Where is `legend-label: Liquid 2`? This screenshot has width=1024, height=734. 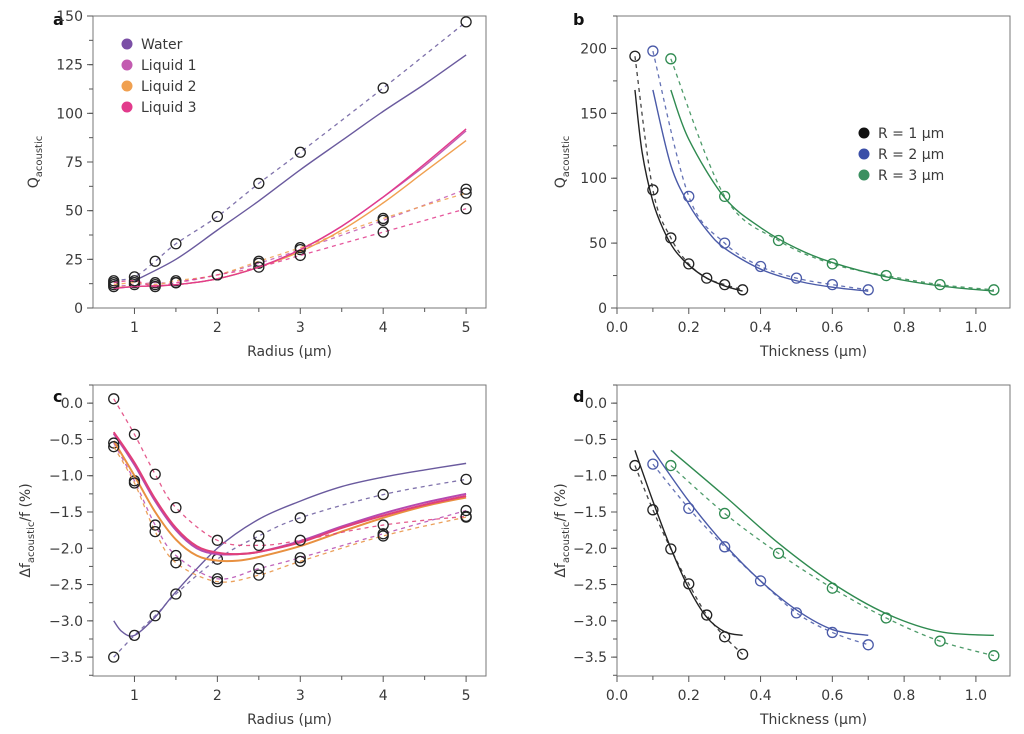 legend-label: Liquid 2 is located at coordinates (169, 87).